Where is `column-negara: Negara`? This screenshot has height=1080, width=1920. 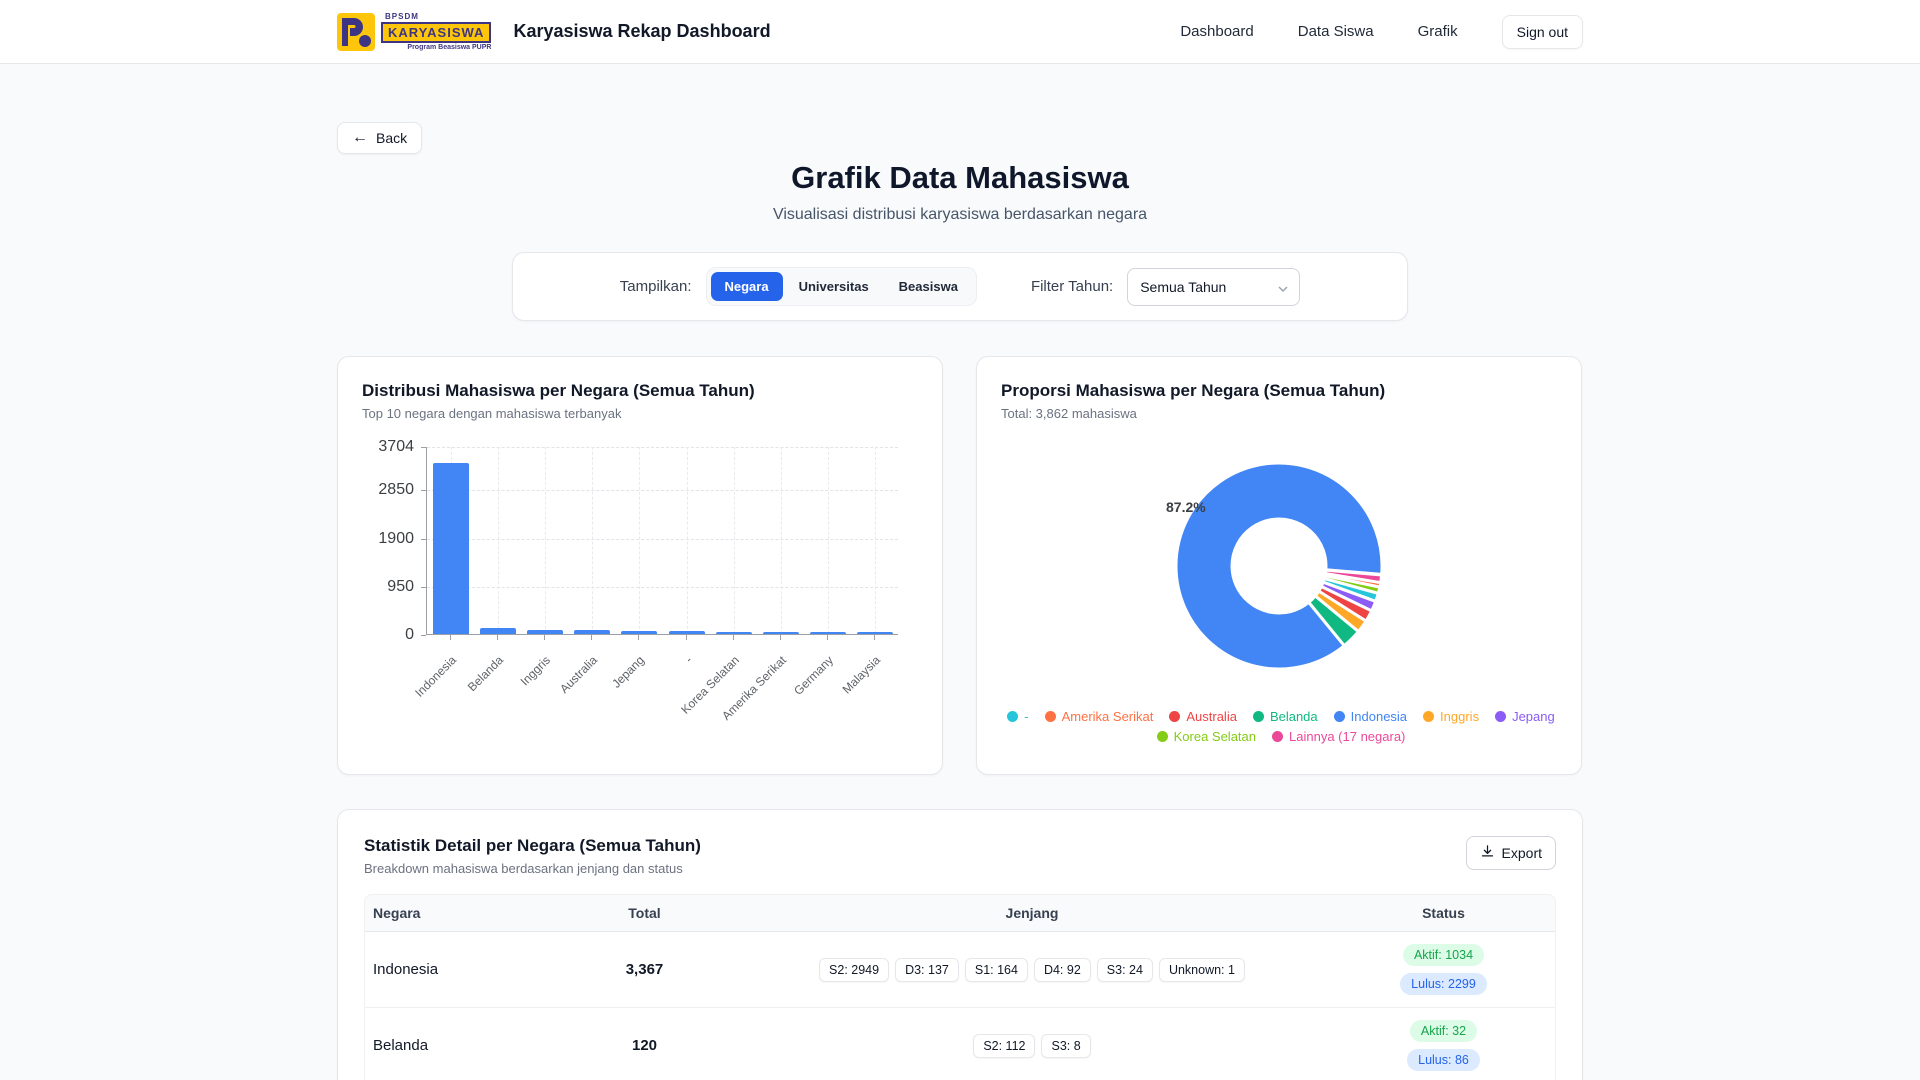 column-negara: Negara is located at coordinates (397, 913).